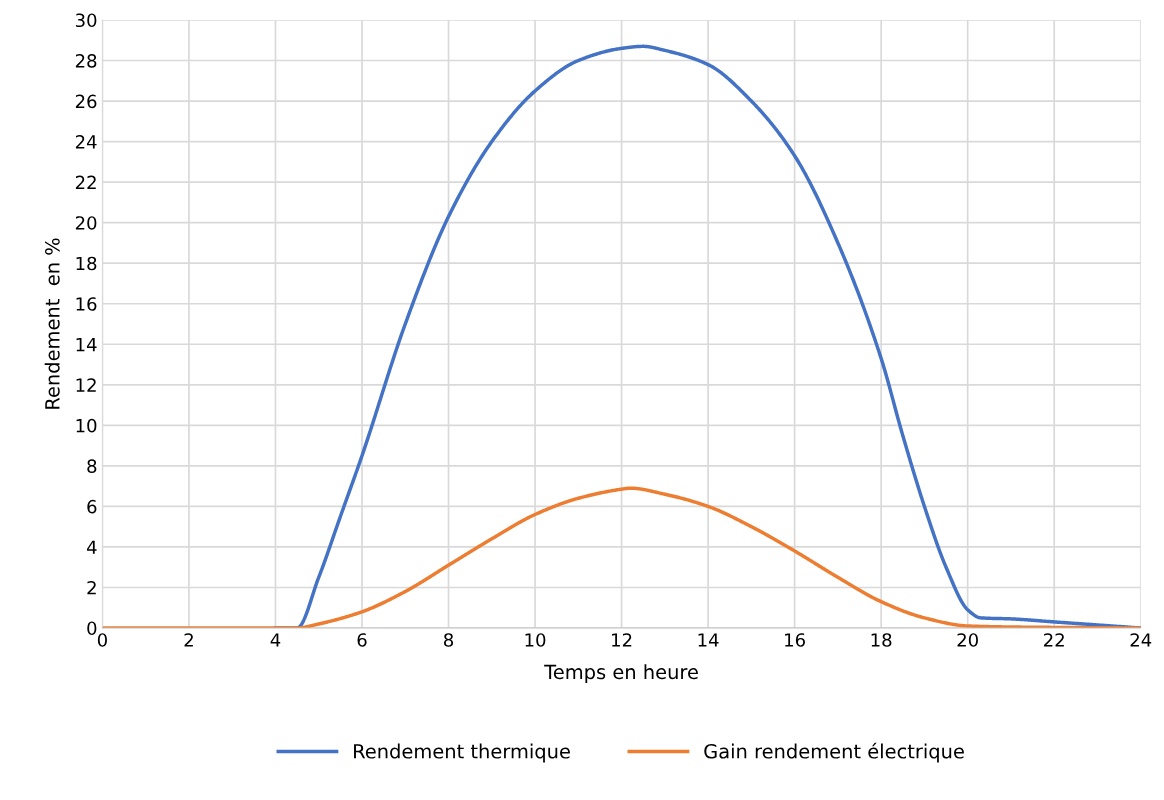  Describe the element at coordinates (621, 674) in the screenshot. I see `x-axis-title: Temps en heure` at that location.